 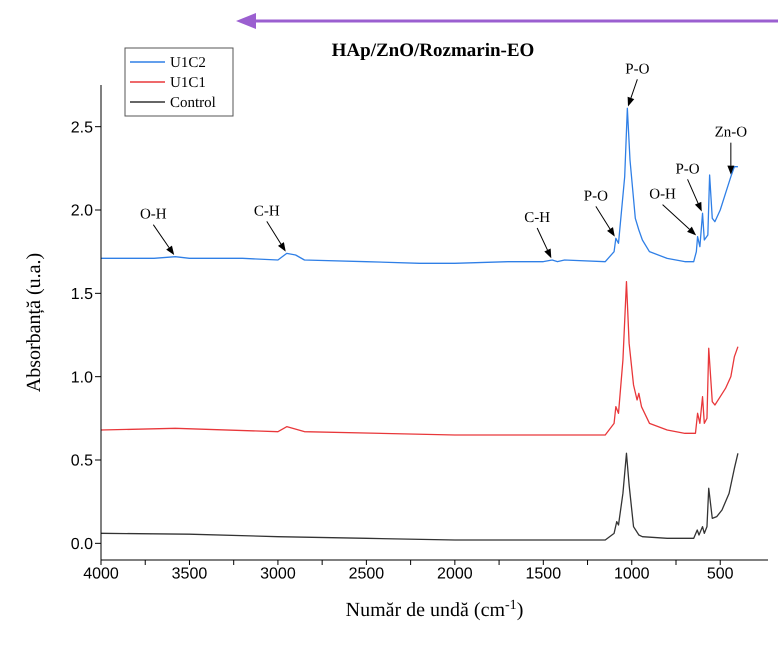 What do you see at coordinates (82, 295) in the screenshot?
I see `y-tick-label: 1.5` at bounding box center [82, 295].